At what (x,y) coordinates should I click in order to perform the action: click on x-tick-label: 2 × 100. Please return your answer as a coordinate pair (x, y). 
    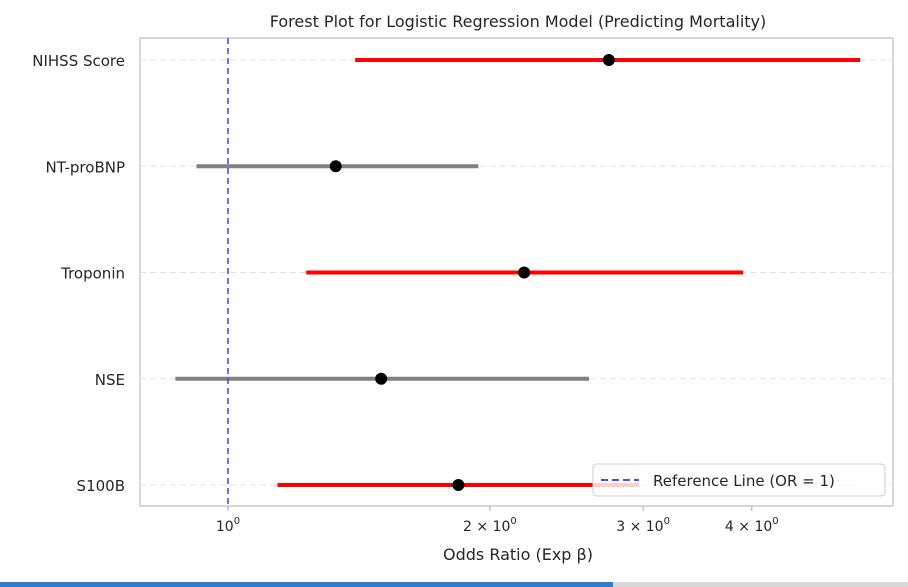
    Looking at the image, I should click on (490, 525).